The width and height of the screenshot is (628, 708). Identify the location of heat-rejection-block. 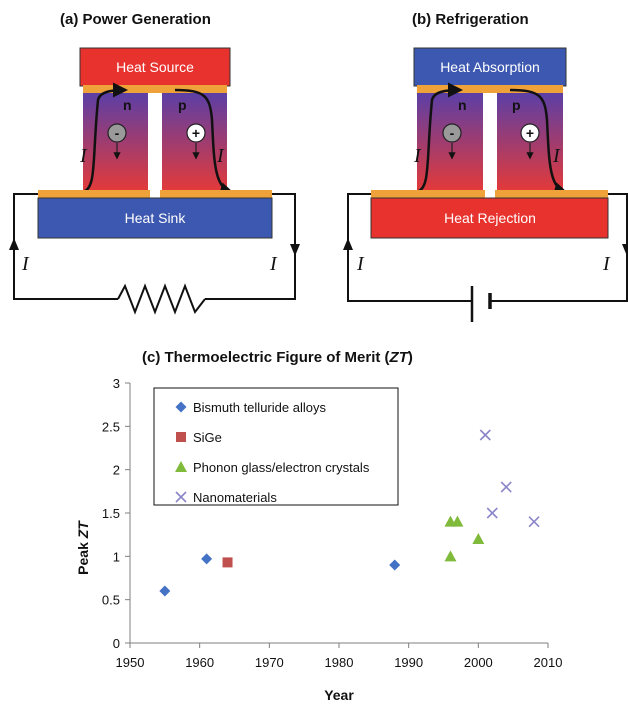
(489, 218).